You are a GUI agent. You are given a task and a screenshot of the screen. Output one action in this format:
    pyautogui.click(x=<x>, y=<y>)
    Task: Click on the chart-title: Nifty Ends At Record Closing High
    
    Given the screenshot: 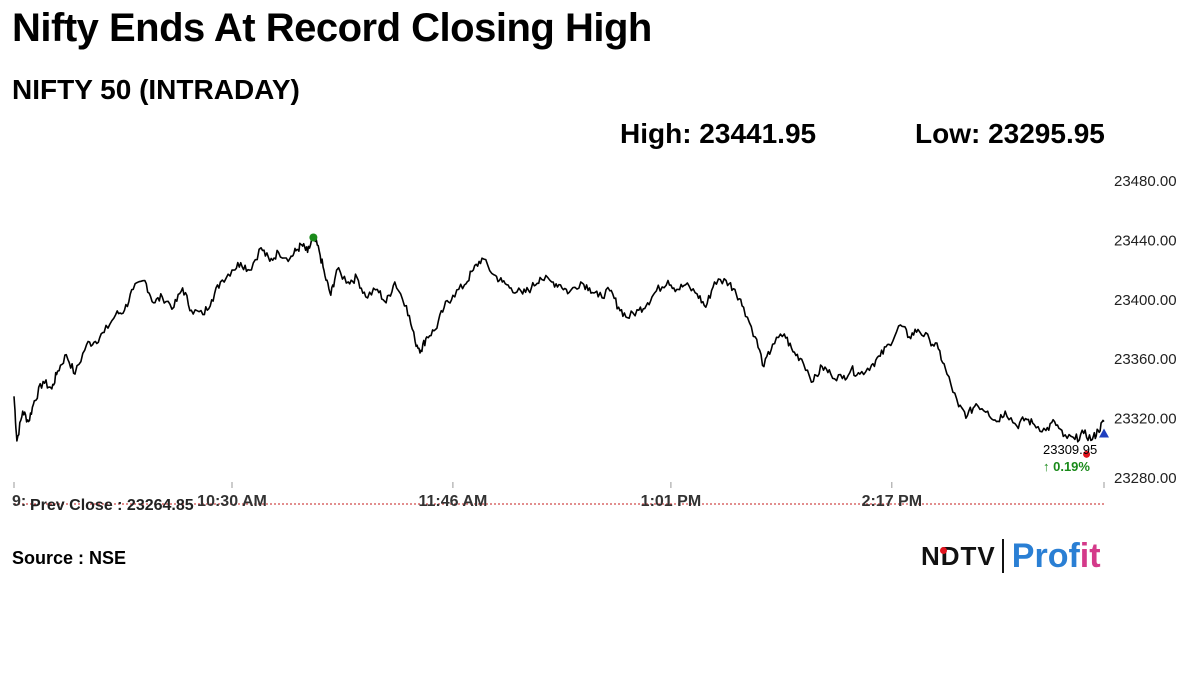 What is the action you would take?
    pyautogui.click(x=332, y=28)
    